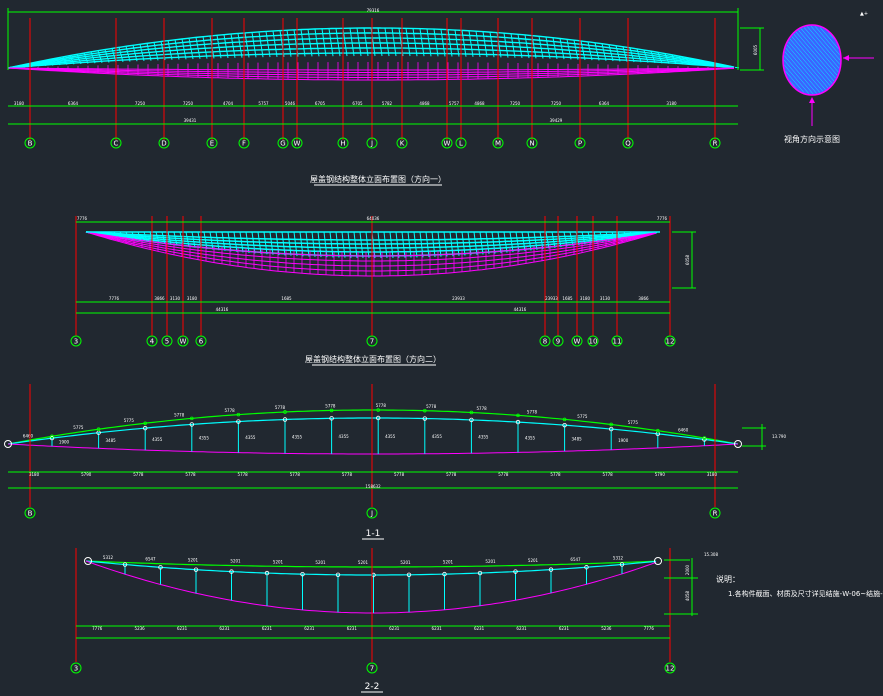 Image resolution: width=883 pixels, height=696 pixels. I want to click on elevation-1-top-dim: 79316, so click(373, 10).